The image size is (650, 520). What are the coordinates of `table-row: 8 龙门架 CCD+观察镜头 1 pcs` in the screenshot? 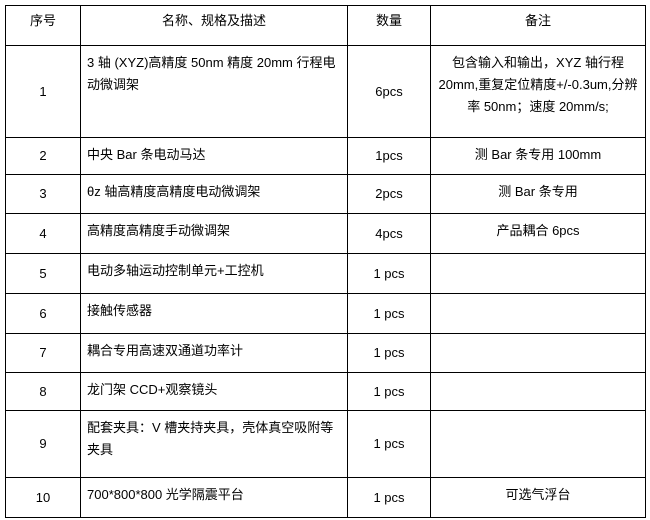 It's located at (325, 391).